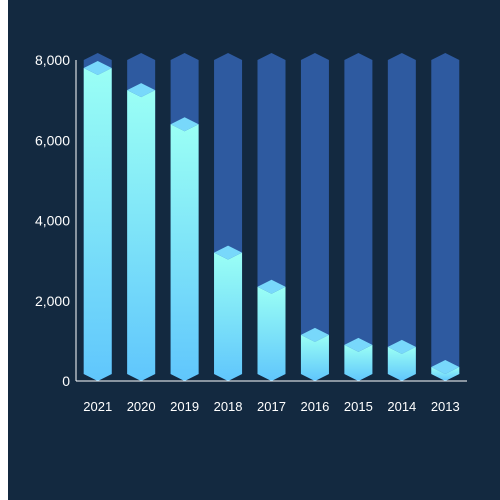 The height and width of the screenshot is (500, 500). Describe the element at coordinates (314, 217) in the screenshot. I see `track-bar-2016` at that location.